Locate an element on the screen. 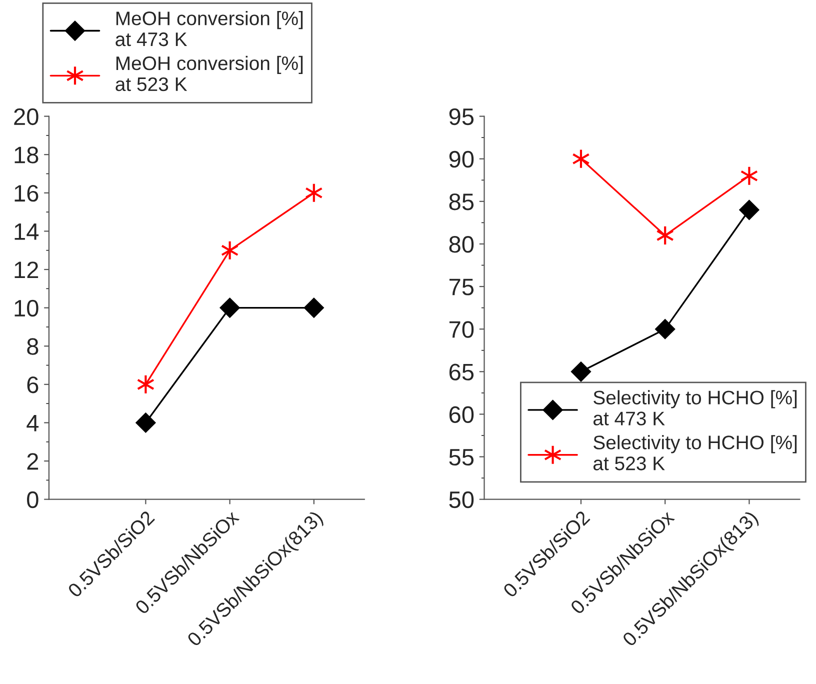  y-tick-label: 90 is located at coordinates (461, 159).